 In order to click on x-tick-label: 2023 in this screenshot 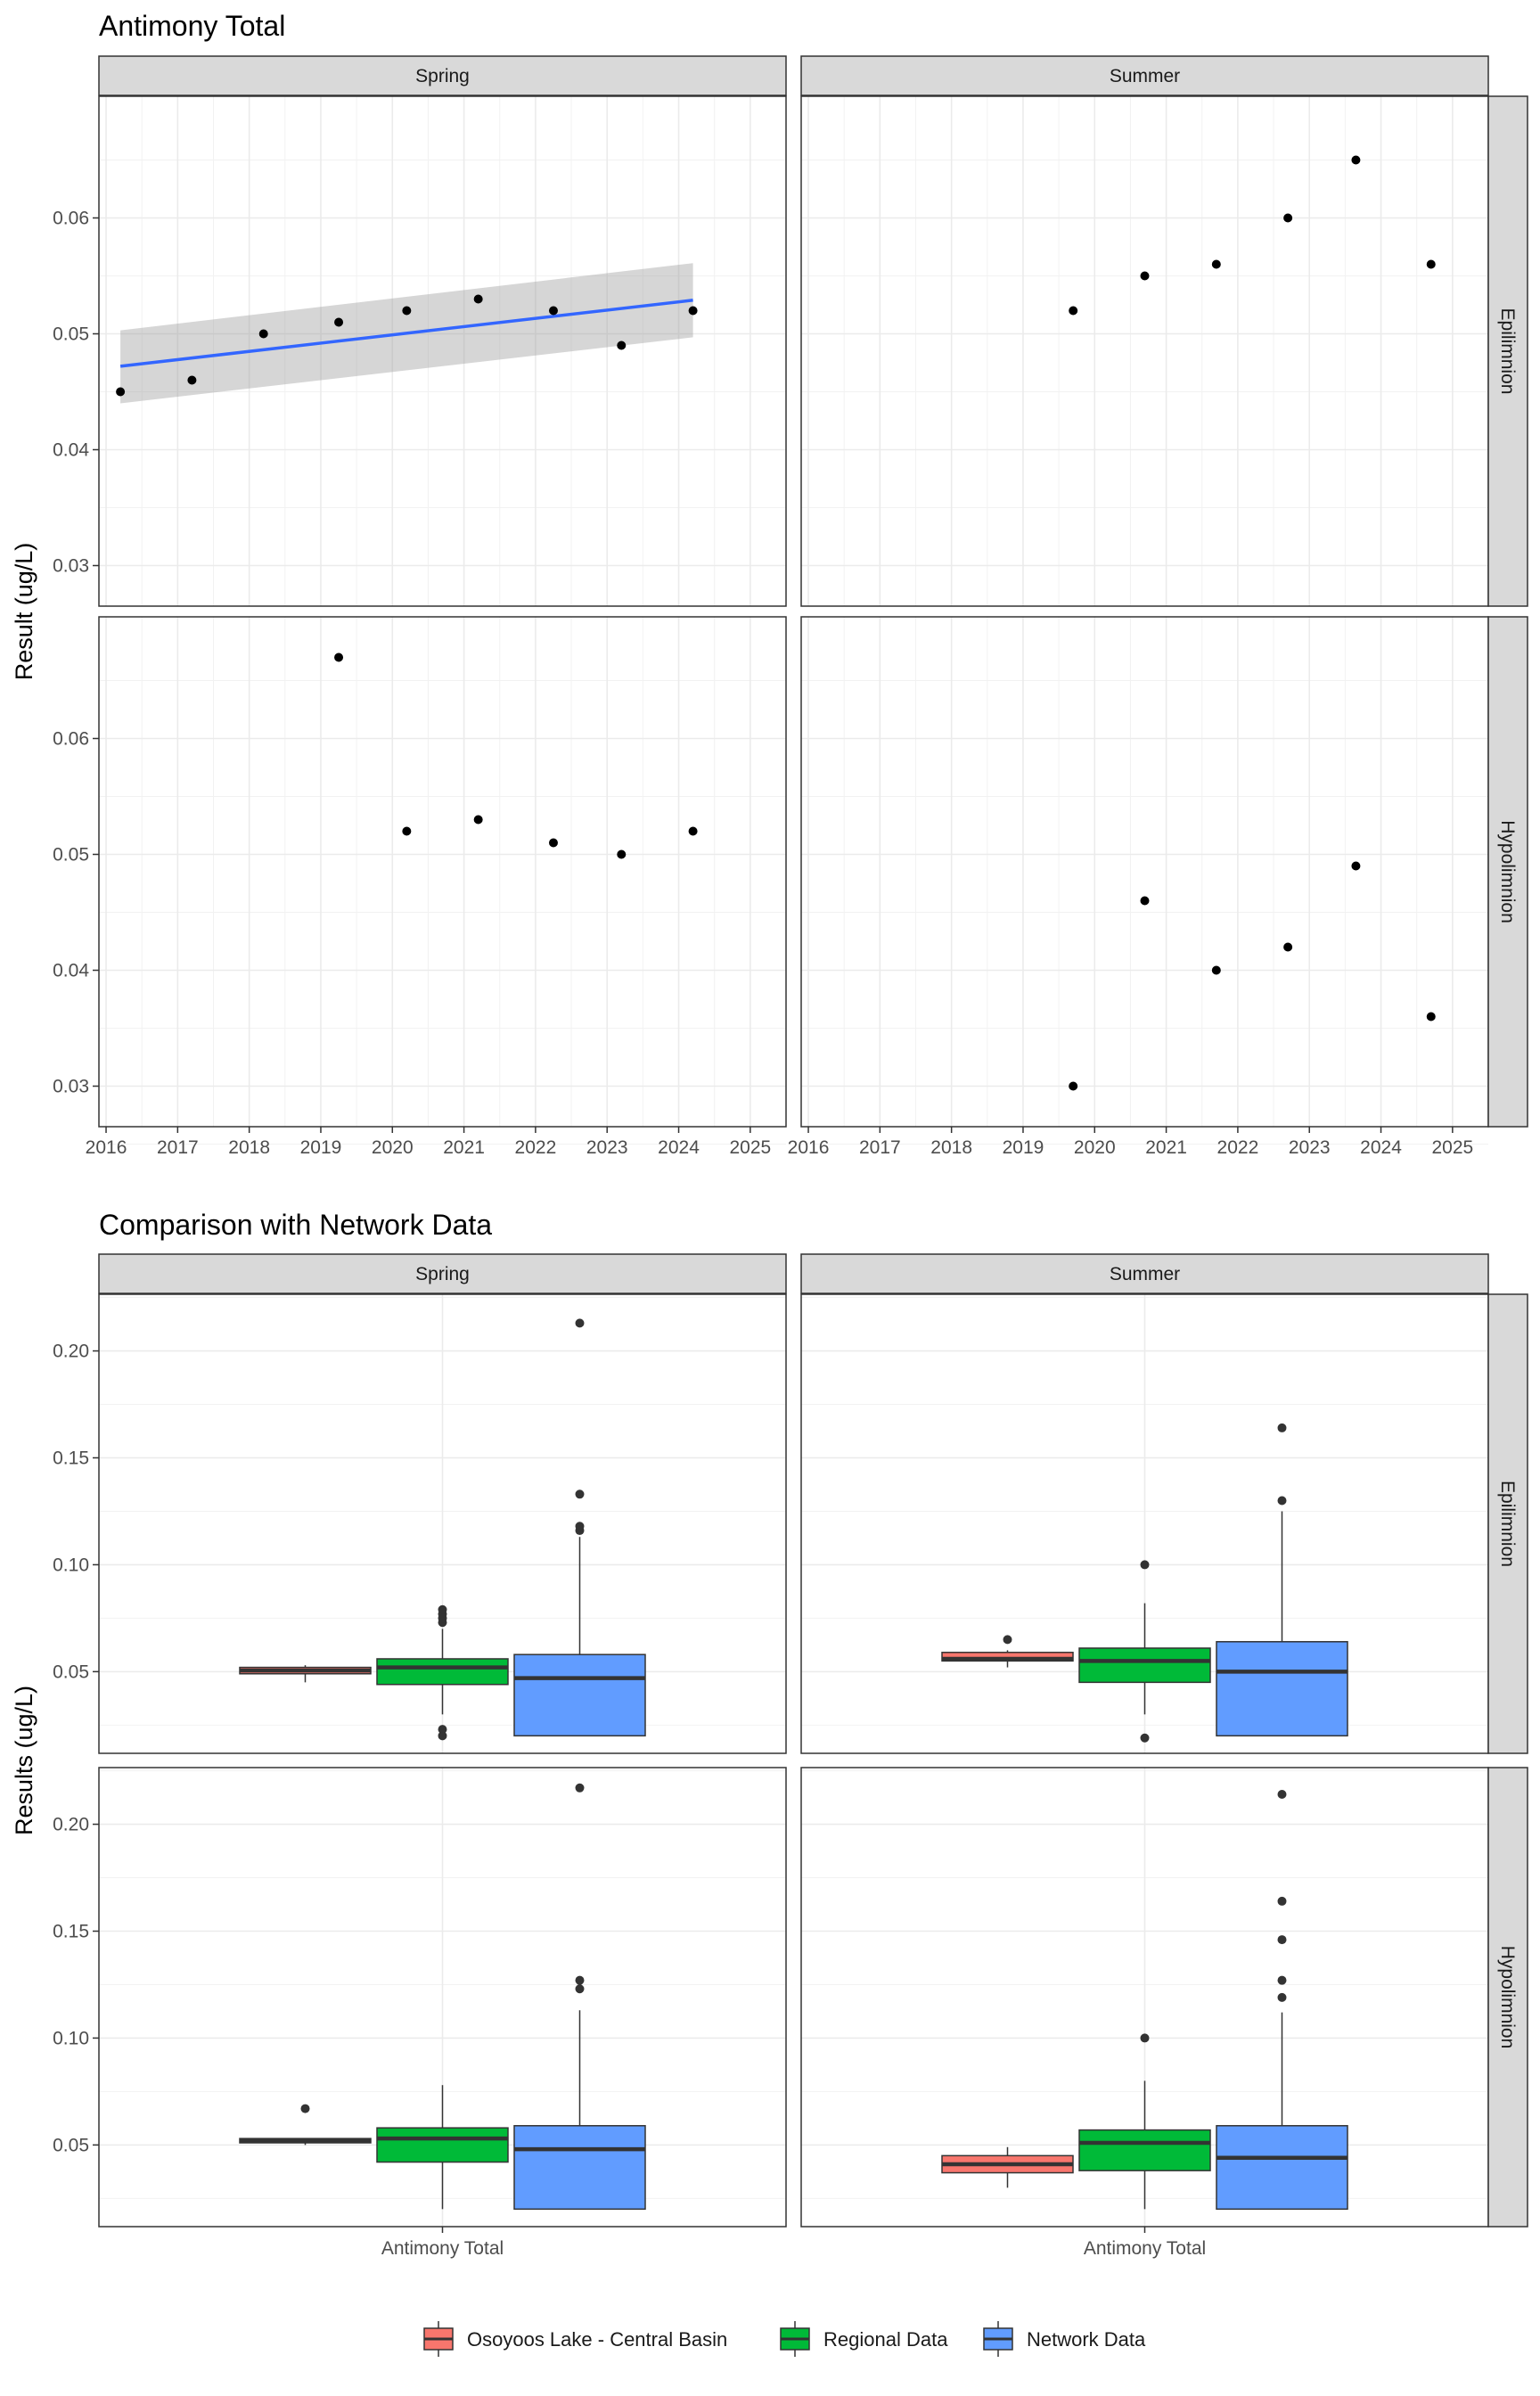, I will do `click(607, 1148)`.